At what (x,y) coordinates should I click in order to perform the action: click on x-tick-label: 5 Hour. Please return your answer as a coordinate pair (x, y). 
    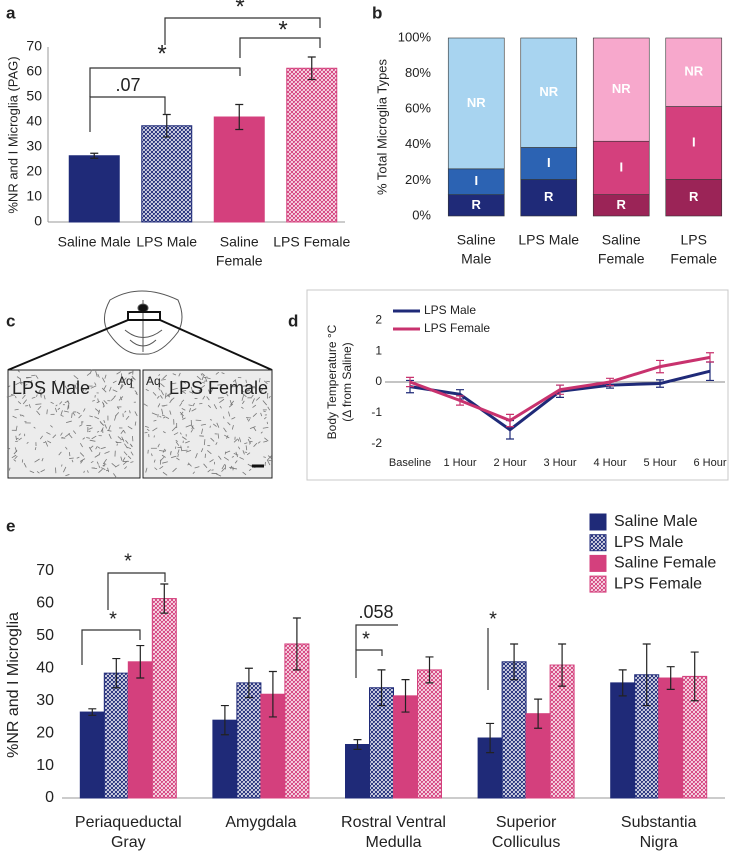
    Looking at the image, I should click on (659, 463).